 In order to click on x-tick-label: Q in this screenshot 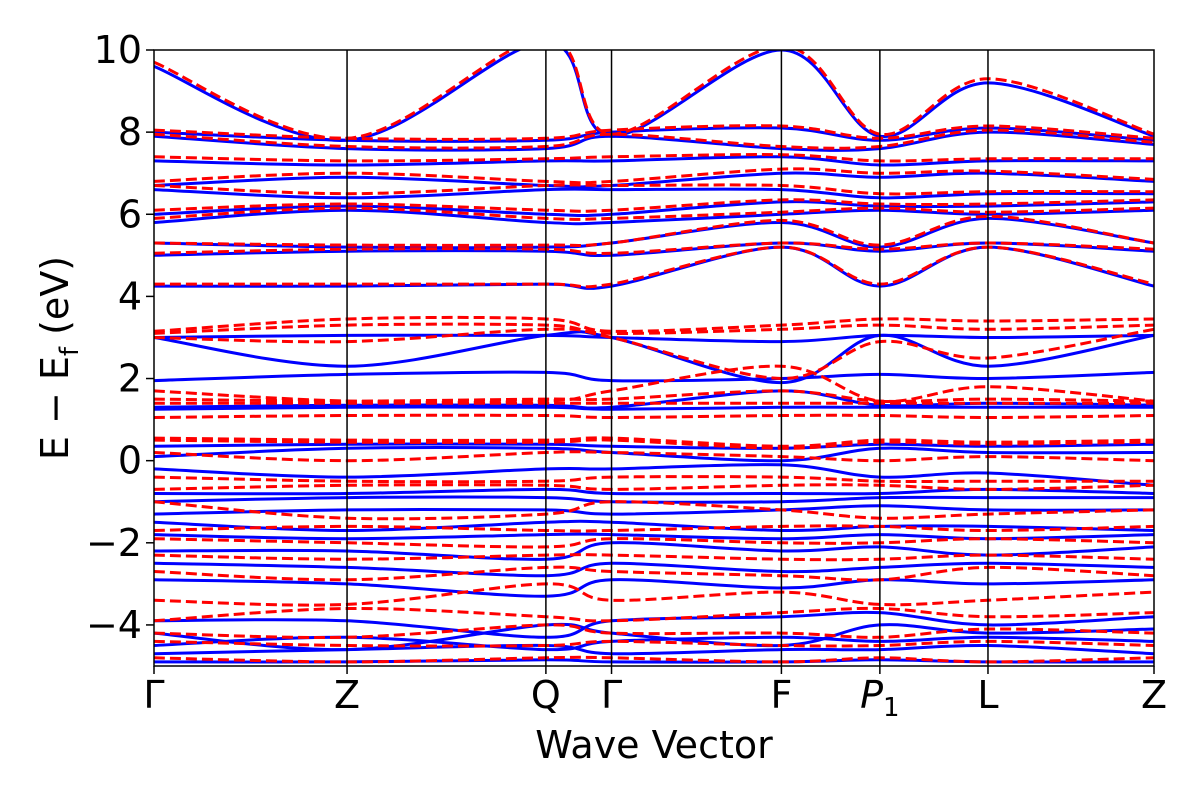, I will do `click(546, 695)`.